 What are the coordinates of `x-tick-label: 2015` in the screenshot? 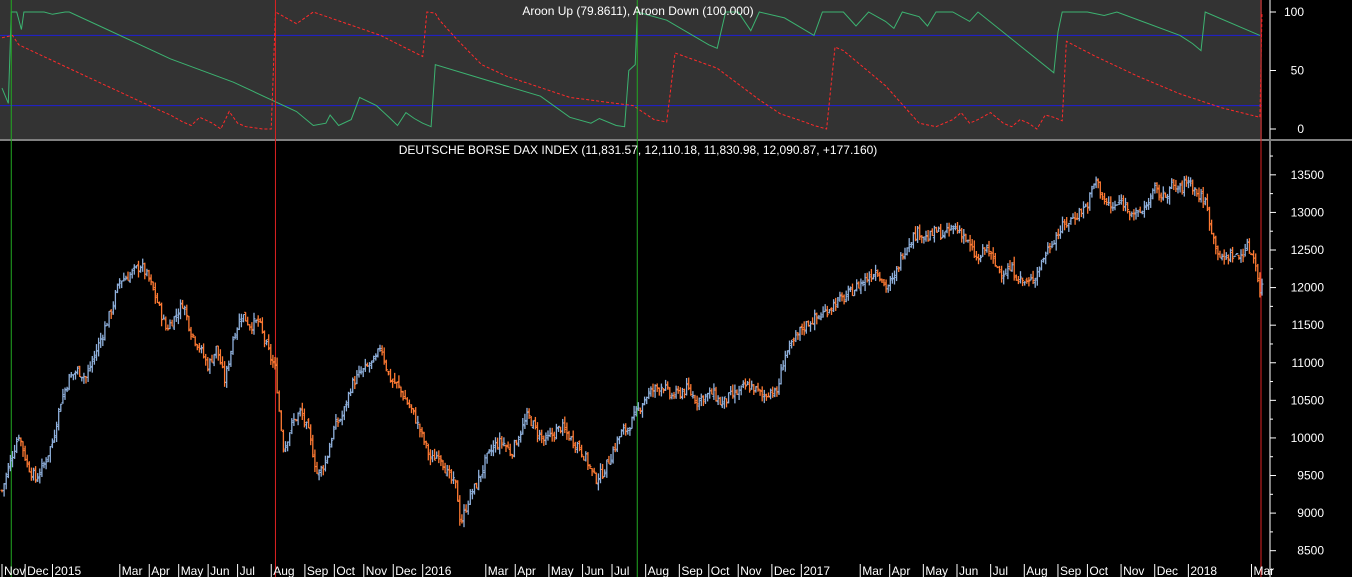 It's located at (67, 570).